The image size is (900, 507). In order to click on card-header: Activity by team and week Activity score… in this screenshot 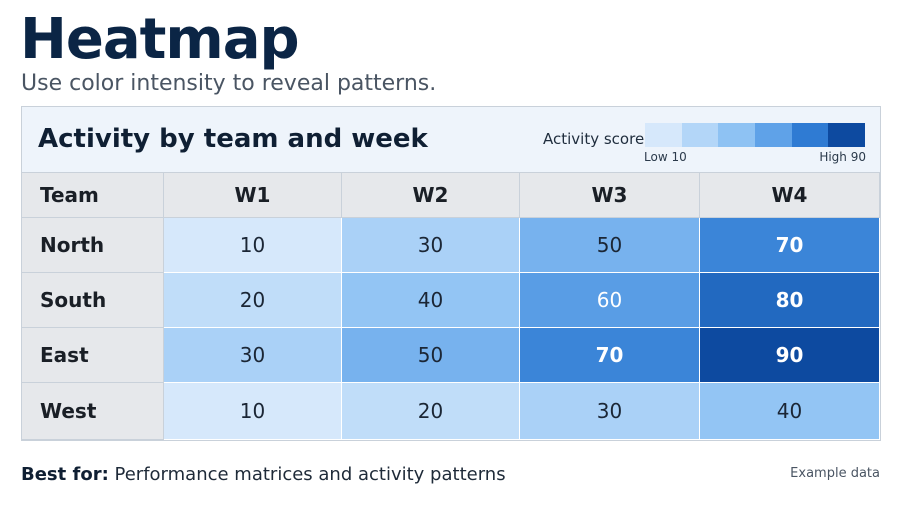, I will do `click(451, 140)`.